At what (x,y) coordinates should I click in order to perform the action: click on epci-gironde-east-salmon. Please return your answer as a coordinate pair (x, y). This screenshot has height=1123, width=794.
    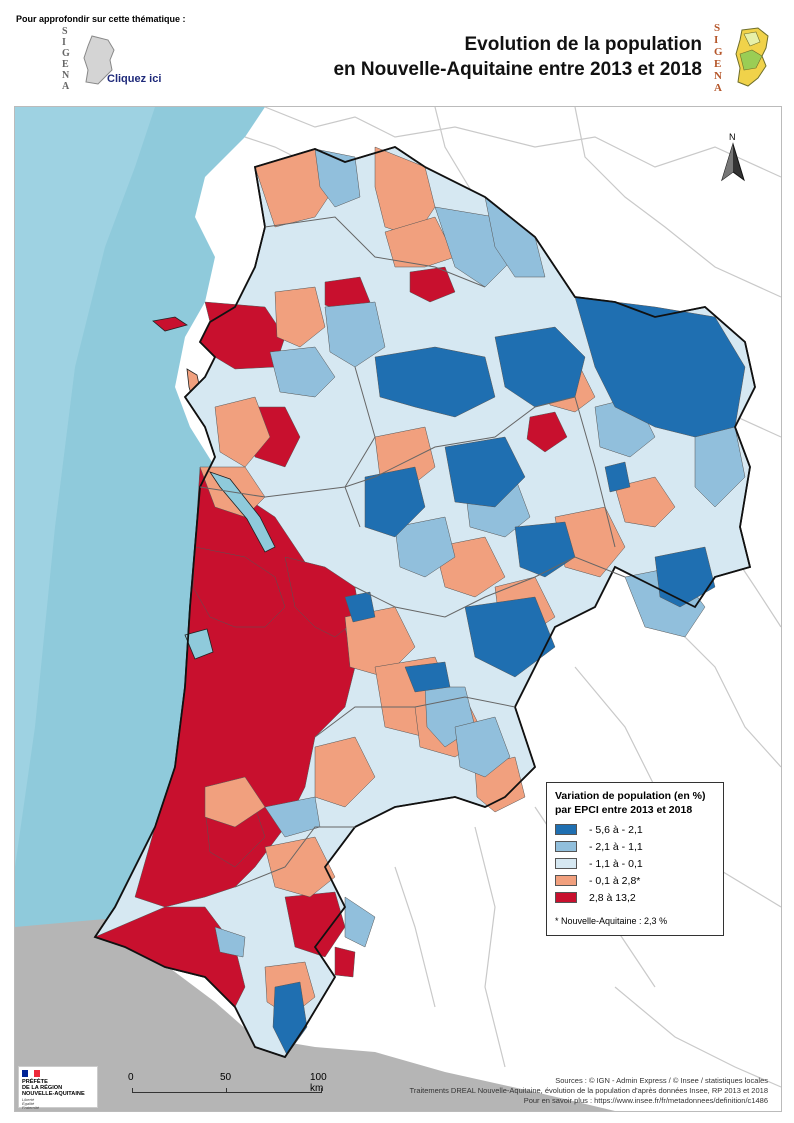
    Looking at the image, I should click on (380, 642).